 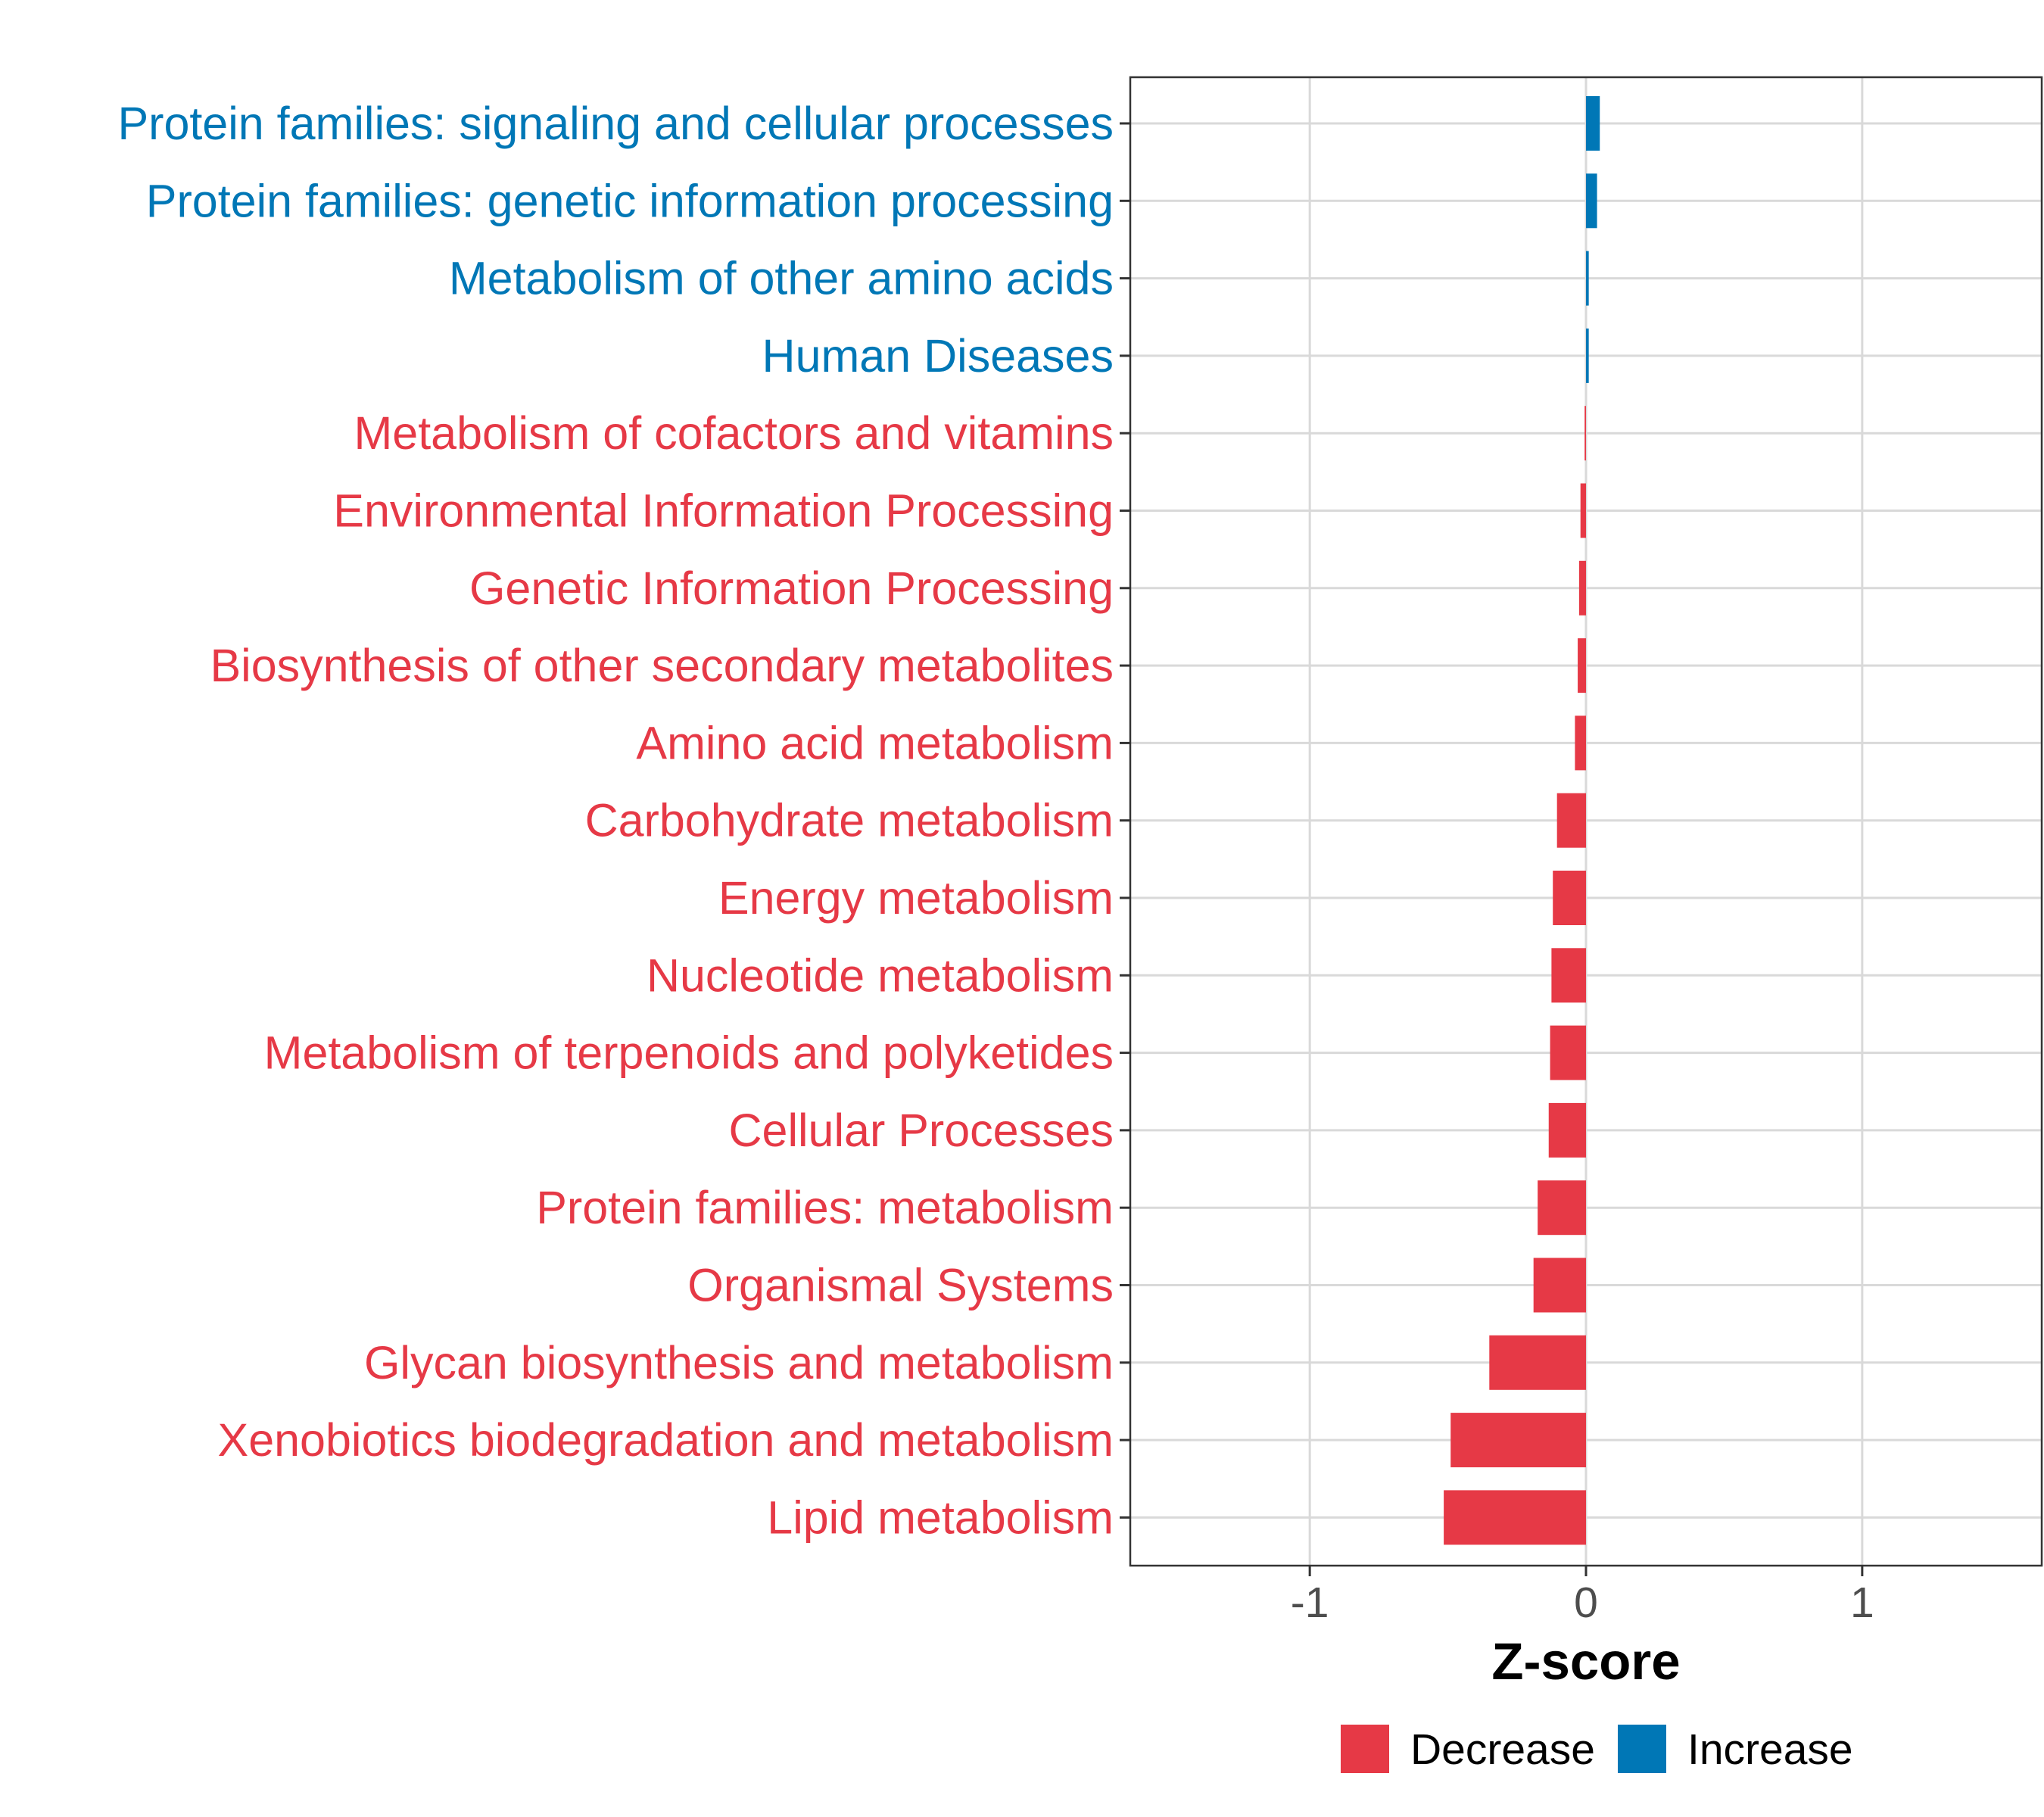 What do you see at coordinates (739, 1362) in the screenshot?
I see `category-label: Glycan biosynthesis and metabolism` at bounding box center [739, 1362].